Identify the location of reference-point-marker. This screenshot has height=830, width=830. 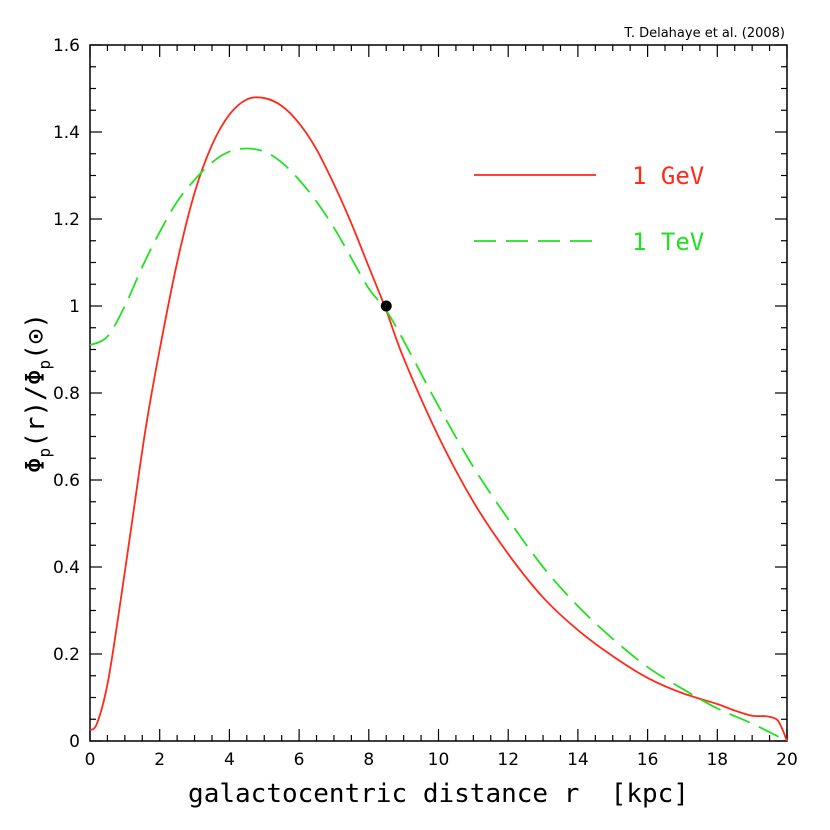
(386, 306).